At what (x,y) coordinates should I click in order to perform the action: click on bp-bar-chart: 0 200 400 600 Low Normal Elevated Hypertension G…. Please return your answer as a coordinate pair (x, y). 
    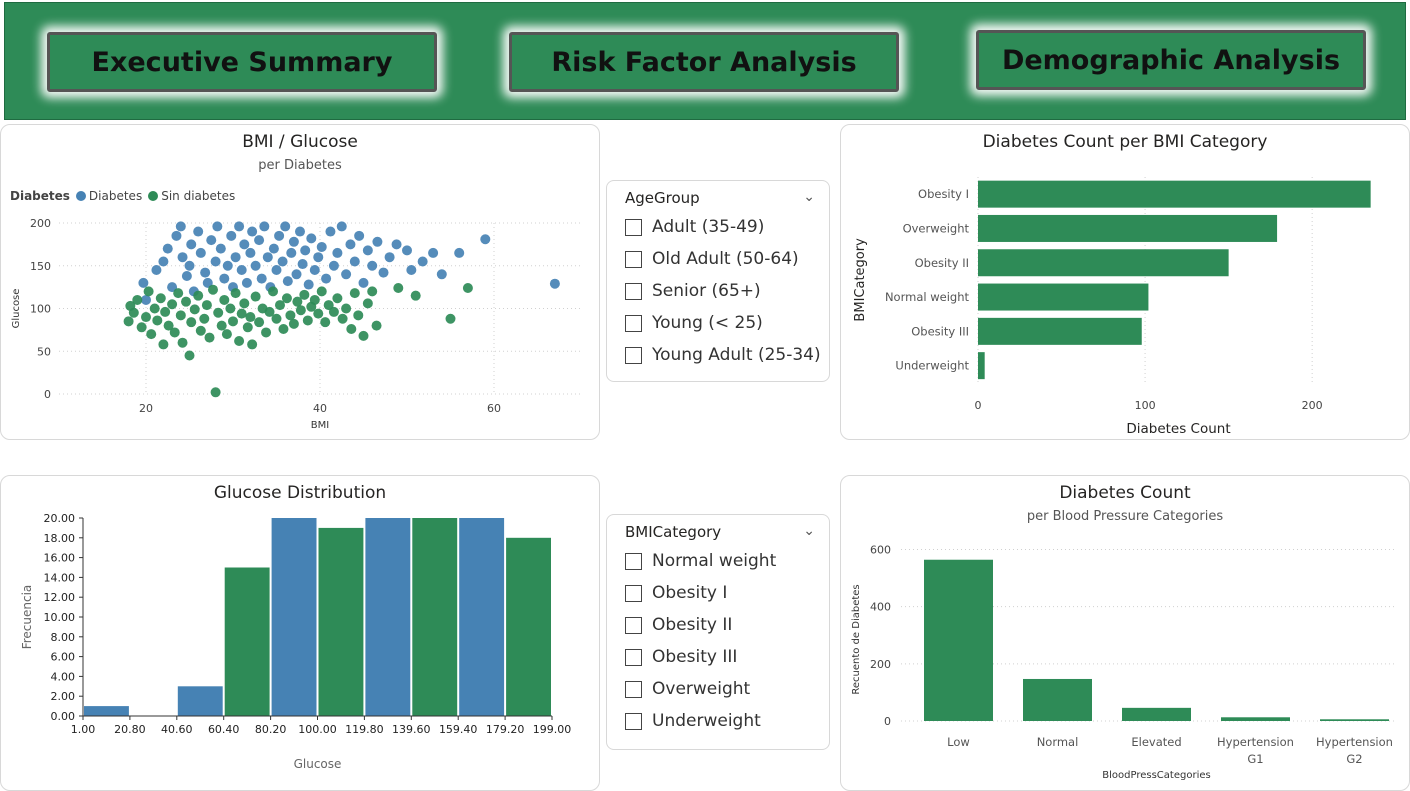
    Looking at the image, I should click on (1125, 659).